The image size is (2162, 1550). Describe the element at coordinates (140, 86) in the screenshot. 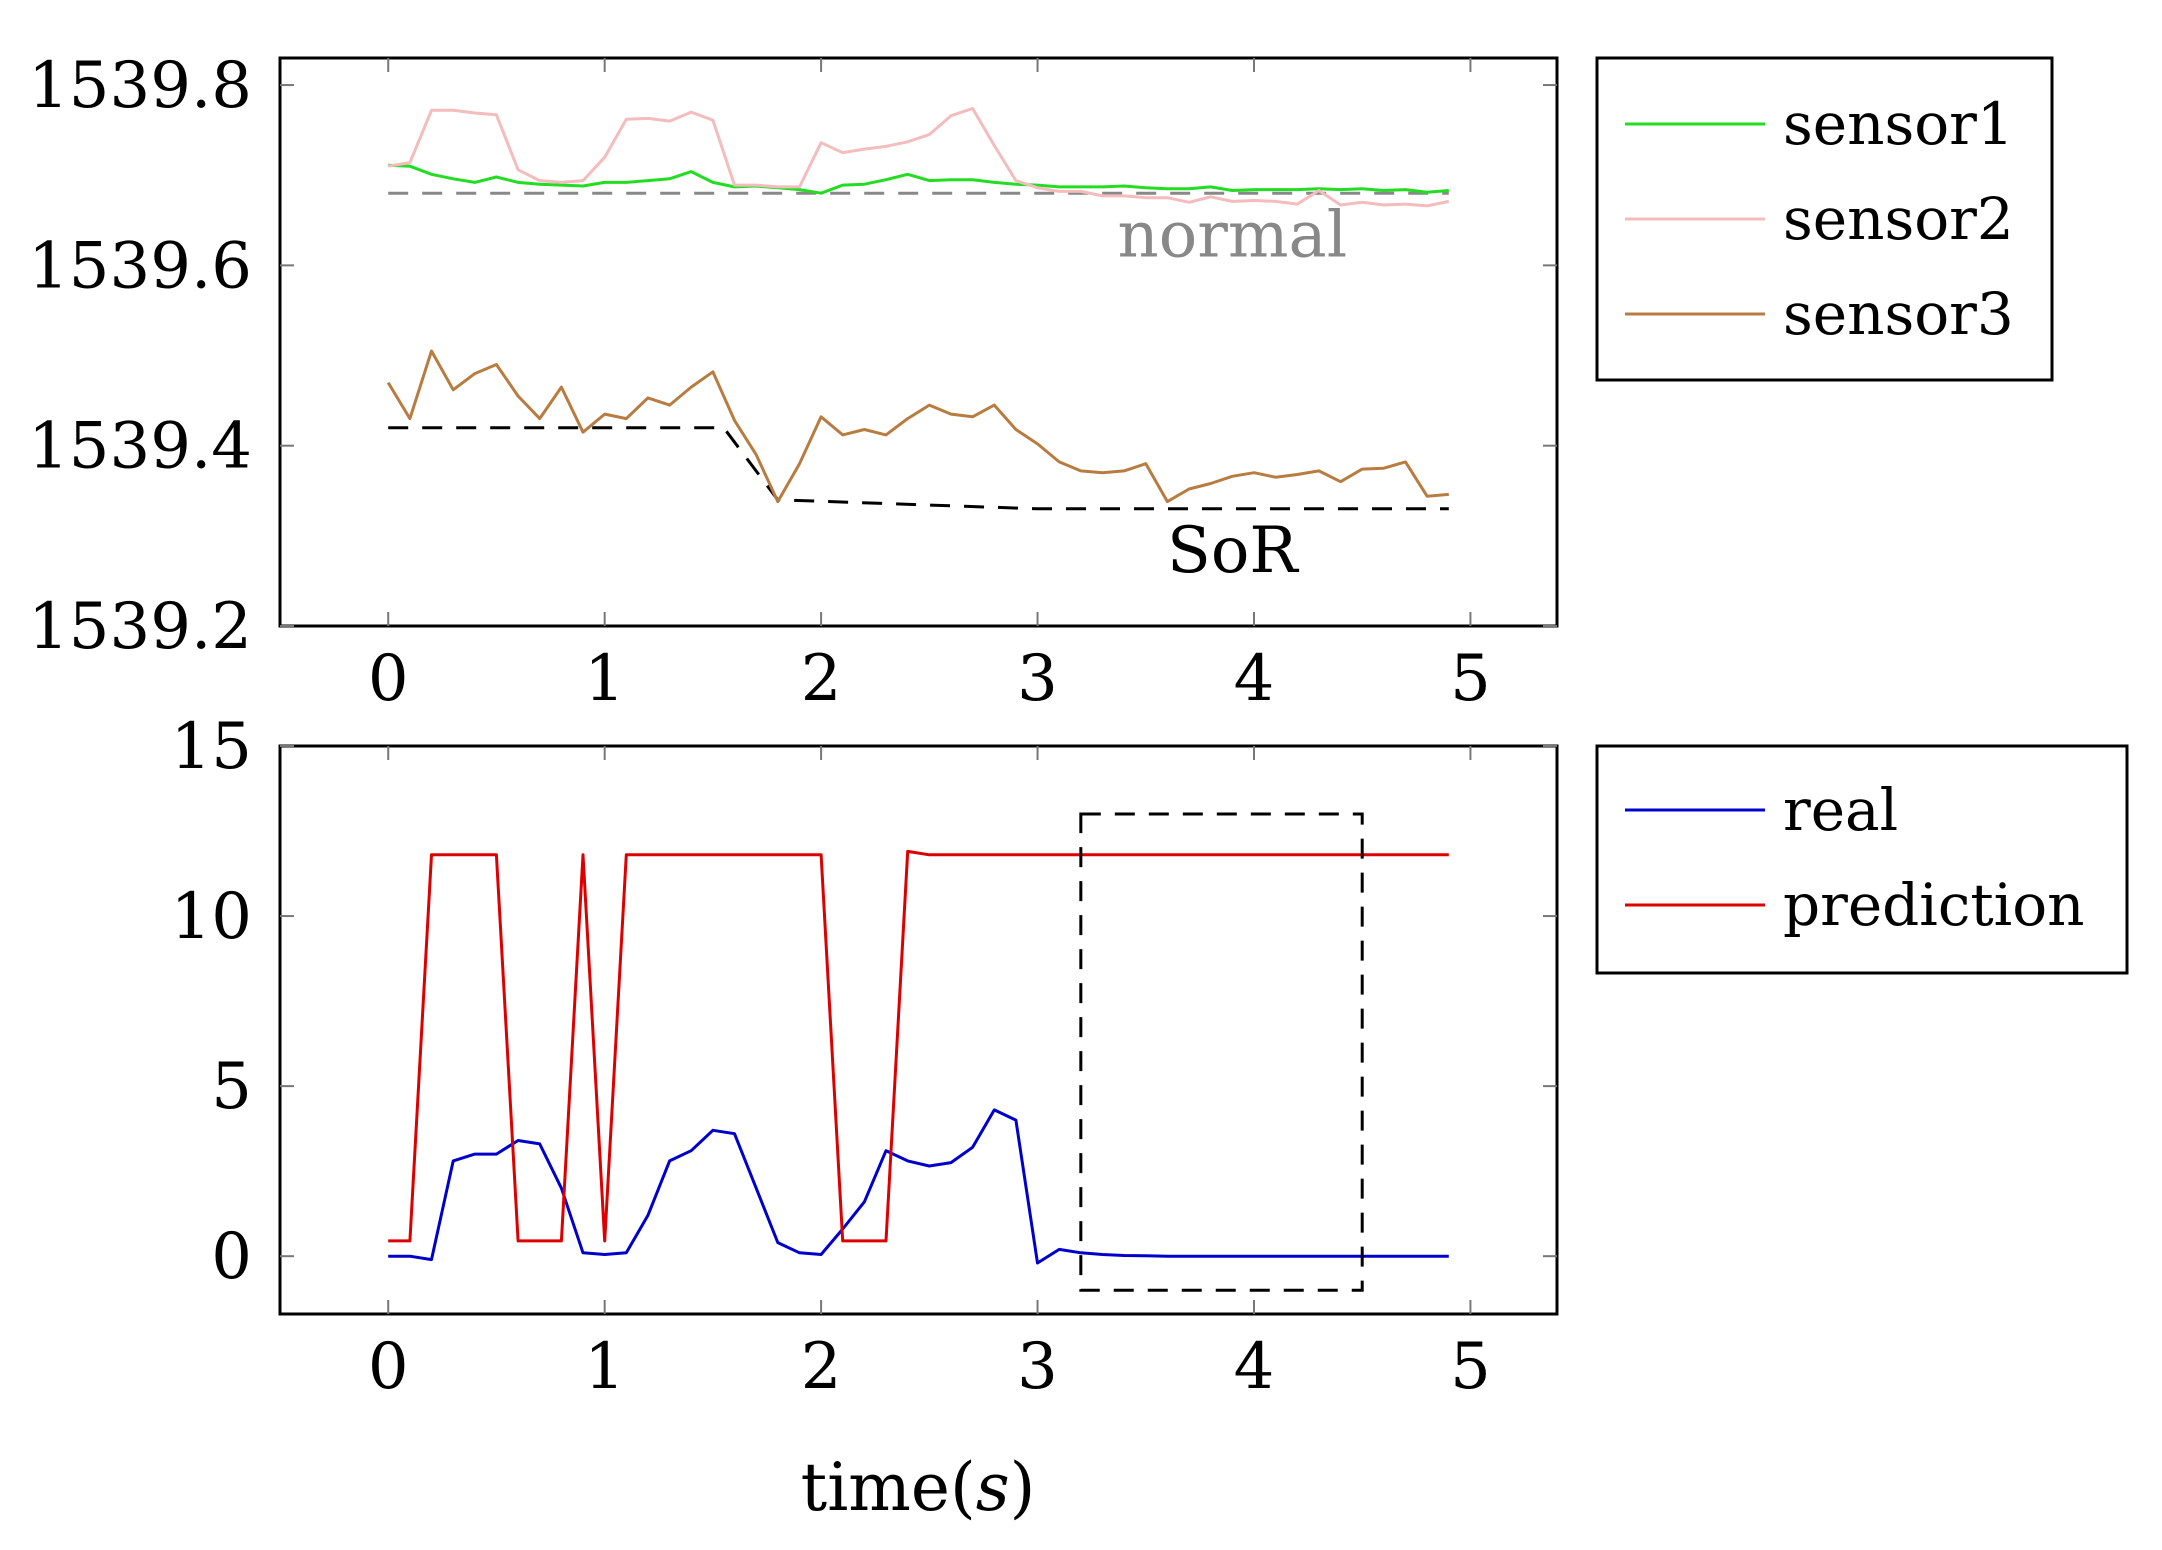

I see `top-y-tick-label: 1539.8` at that location.